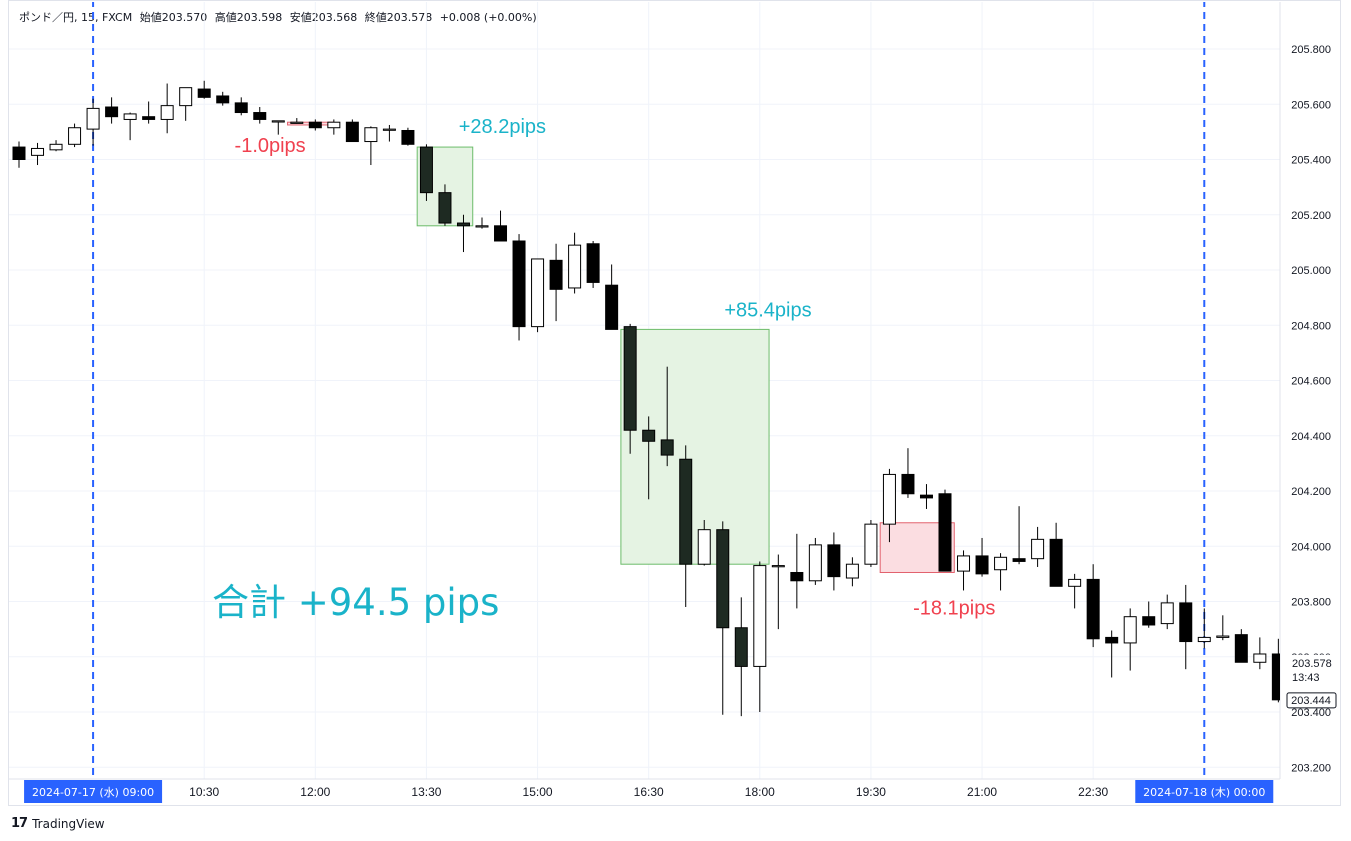 The image size is (1351, 841). I want to click on brand-name: TradingView, so click(68, 823).